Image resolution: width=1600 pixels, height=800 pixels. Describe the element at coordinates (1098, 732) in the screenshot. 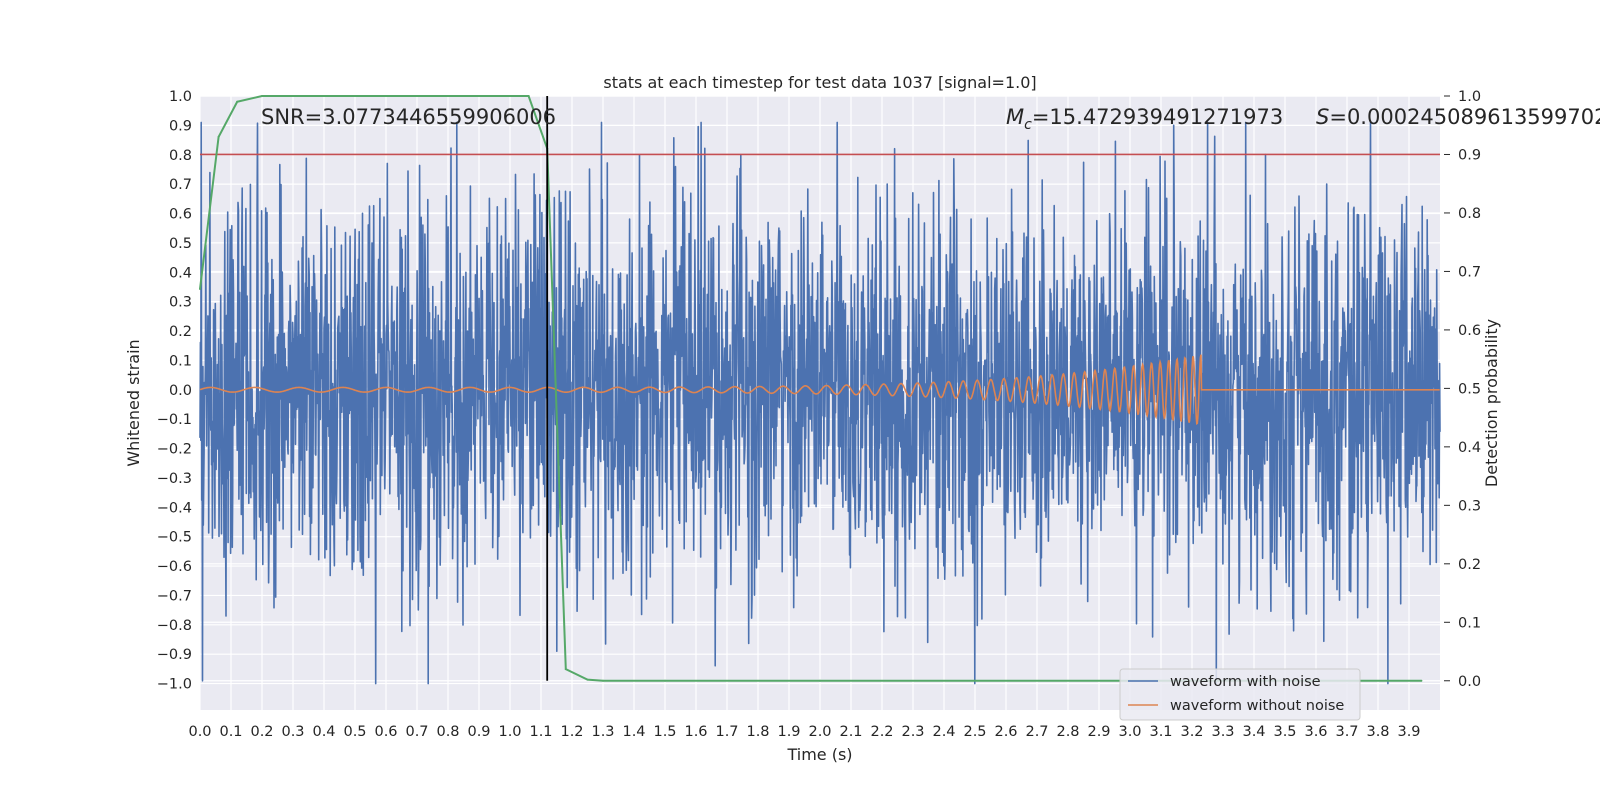

I see `x-tick-label: 2.9` at that location.